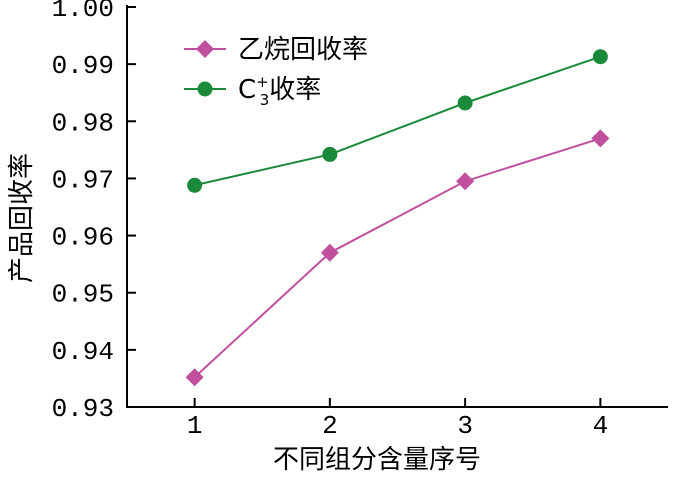  I want to click on legend-label-ethane: 乙烷回收率, so click(303, 50).